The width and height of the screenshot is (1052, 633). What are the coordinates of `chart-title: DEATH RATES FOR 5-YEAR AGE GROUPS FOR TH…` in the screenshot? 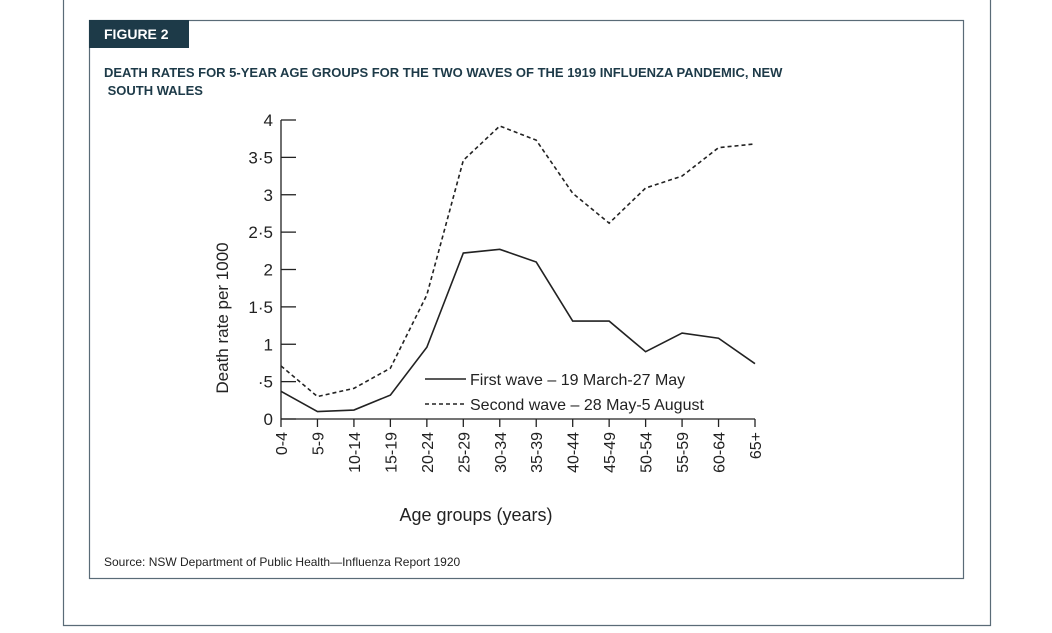 It's located at (443, 81).